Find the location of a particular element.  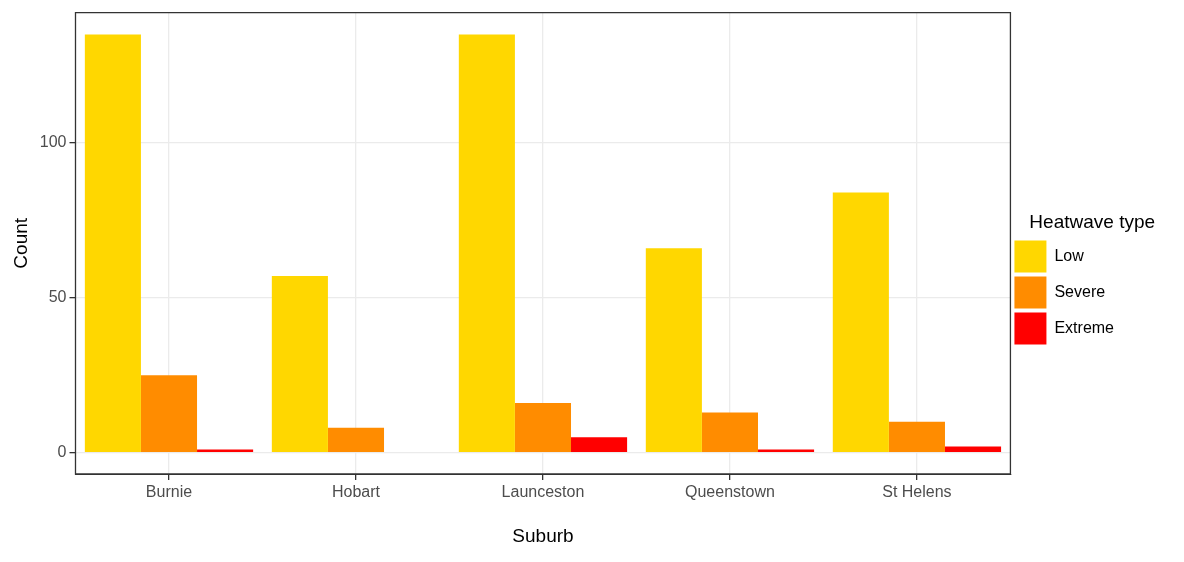

y-tick-label: 100 is located at coordinates (53, 142).